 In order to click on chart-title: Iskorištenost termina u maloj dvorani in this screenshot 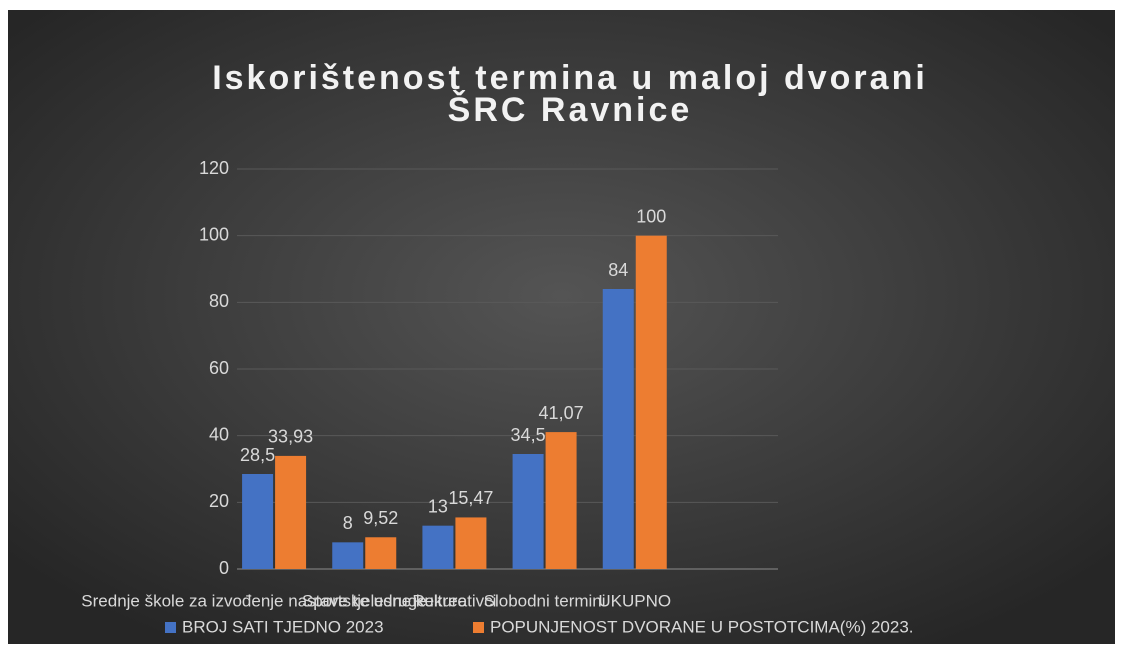, I will do `click(570, 78)`.